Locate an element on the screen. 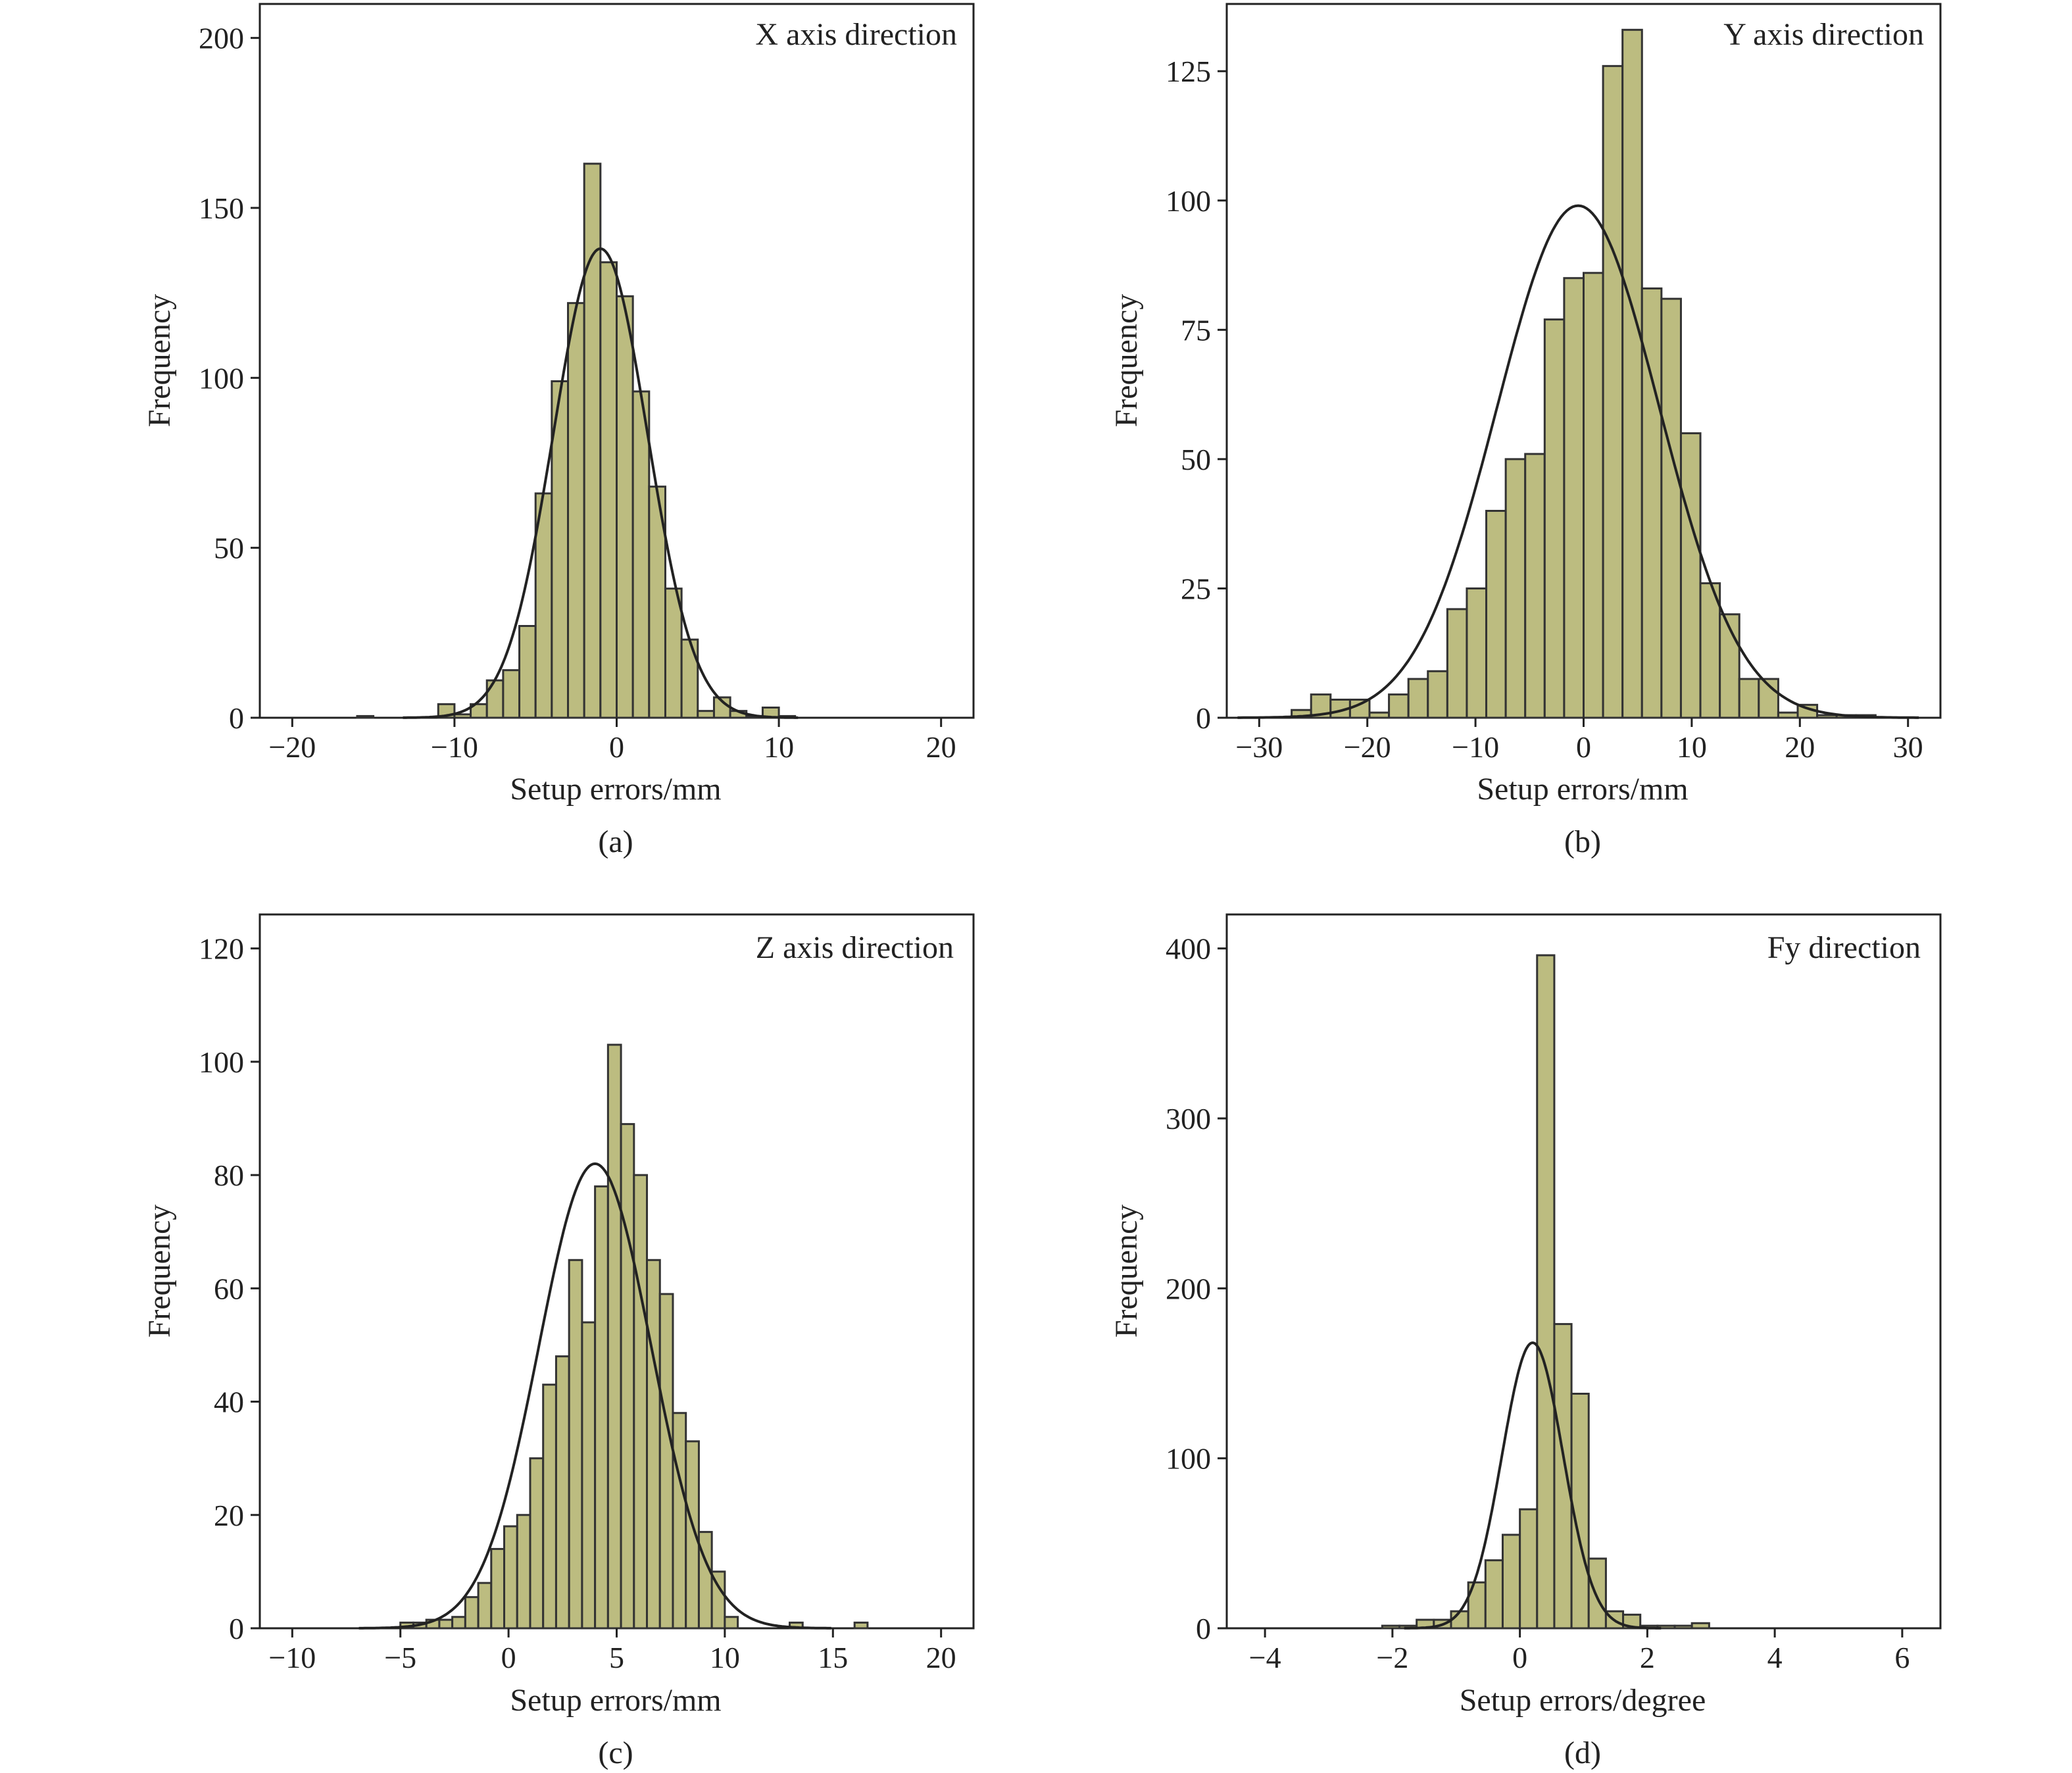  panel-title: Fy direction is located at coordinates (1844, 947).